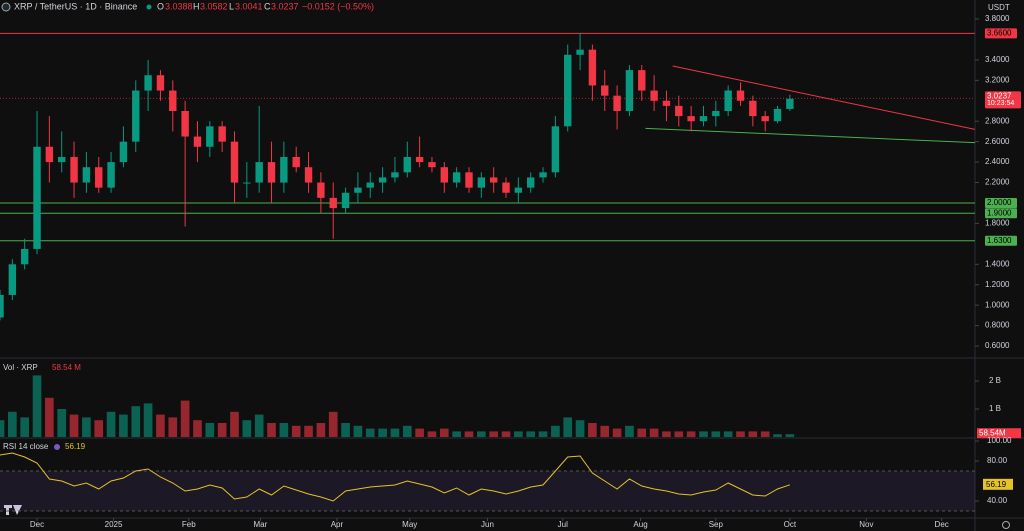  I want to click on x-tick-label: Apr, so click(337, 524).